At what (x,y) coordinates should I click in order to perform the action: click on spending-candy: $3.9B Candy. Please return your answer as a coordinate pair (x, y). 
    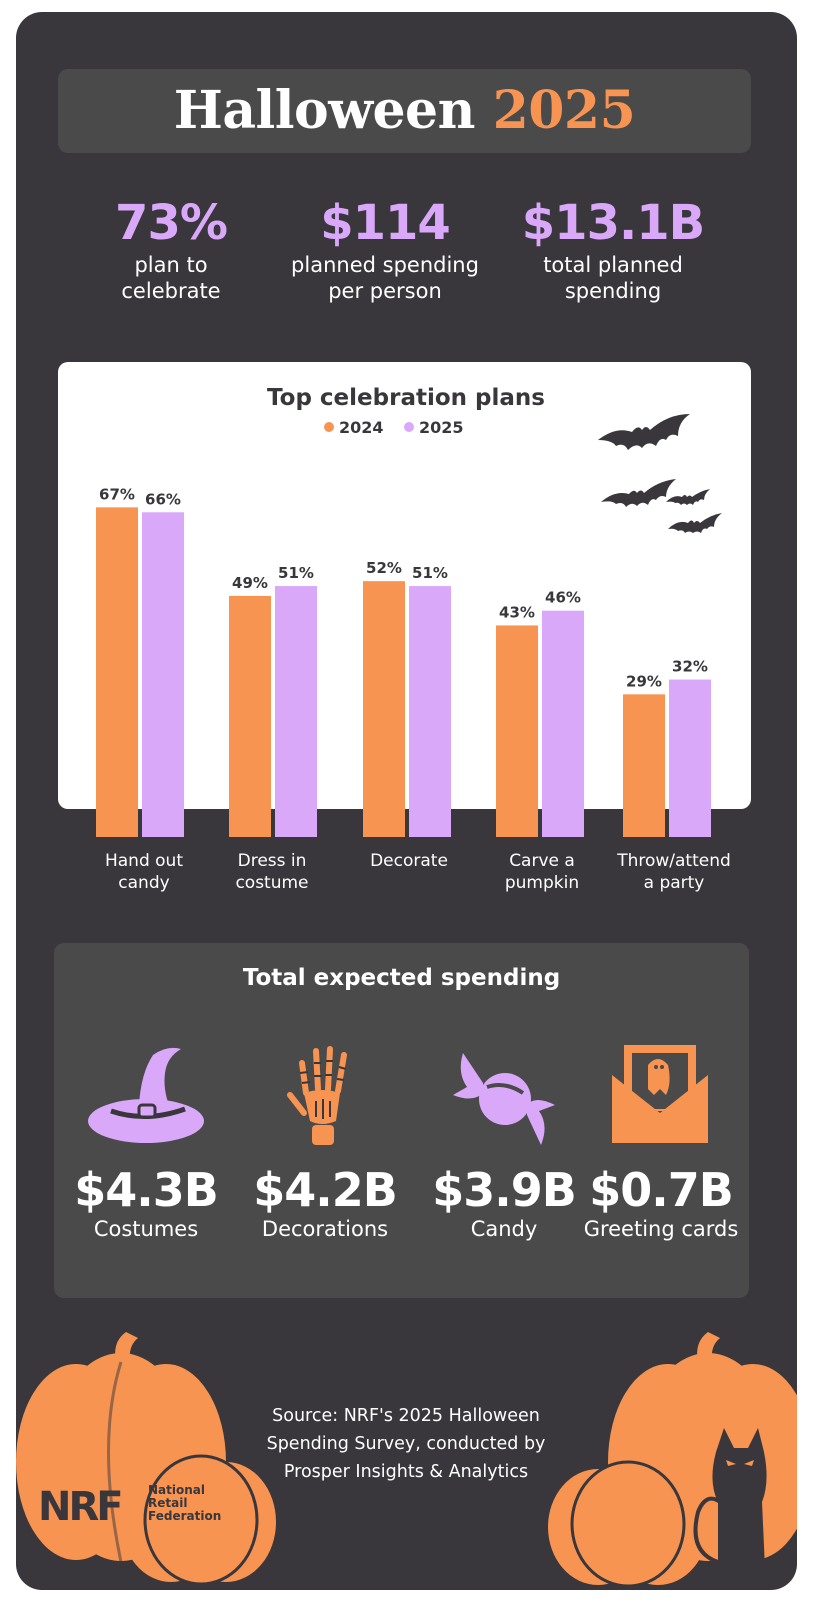
    Looking at the image, I should click on (504, 1142).